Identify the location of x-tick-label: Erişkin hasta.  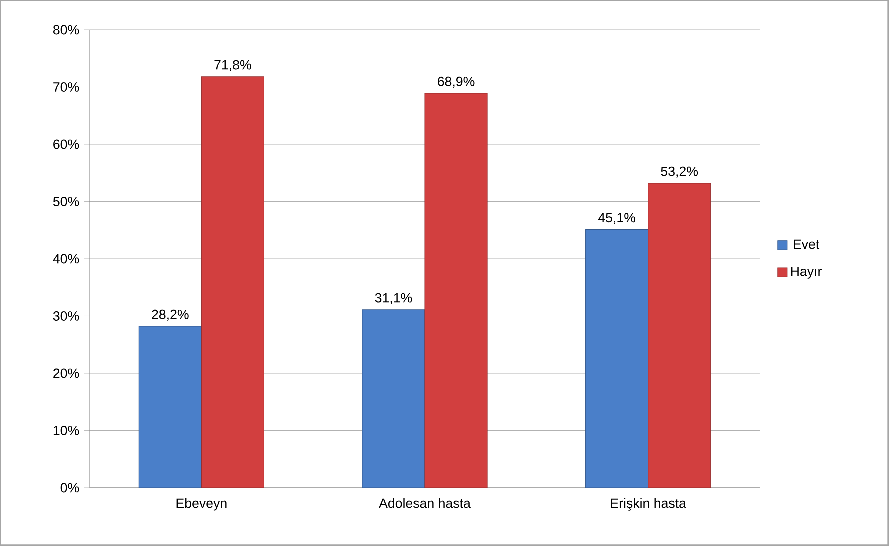
(648, 504).